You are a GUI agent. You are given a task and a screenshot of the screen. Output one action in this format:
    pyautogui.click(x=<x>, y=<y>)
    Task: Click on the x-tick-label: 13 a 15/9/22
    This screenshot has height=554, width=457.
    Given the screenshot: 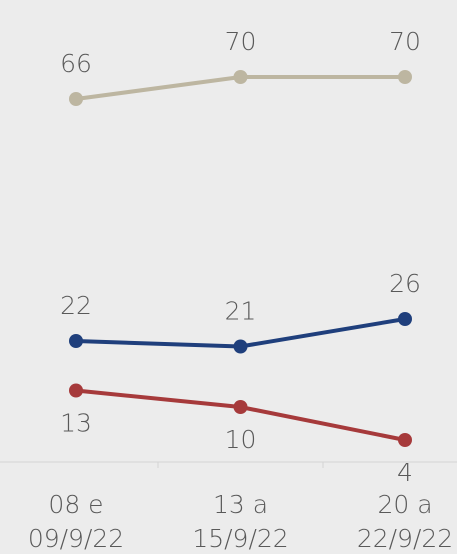 What is the action you would take?
    pyautogui.click(x=240, y=521)
    